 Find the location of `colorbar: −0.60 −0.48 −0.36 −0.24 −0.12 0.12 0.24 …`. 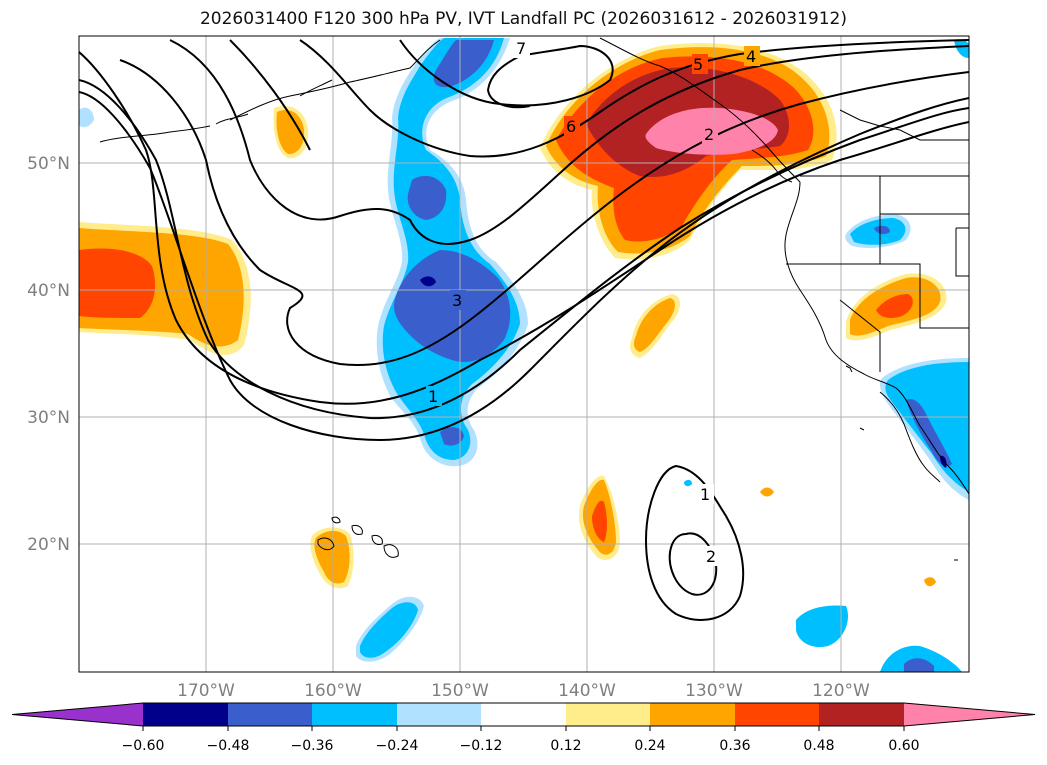

colorbar: −0.60 −0.48 −0.36 −0.24 −0.12 0.12 0.24 … is located at coordinates (523, 728).